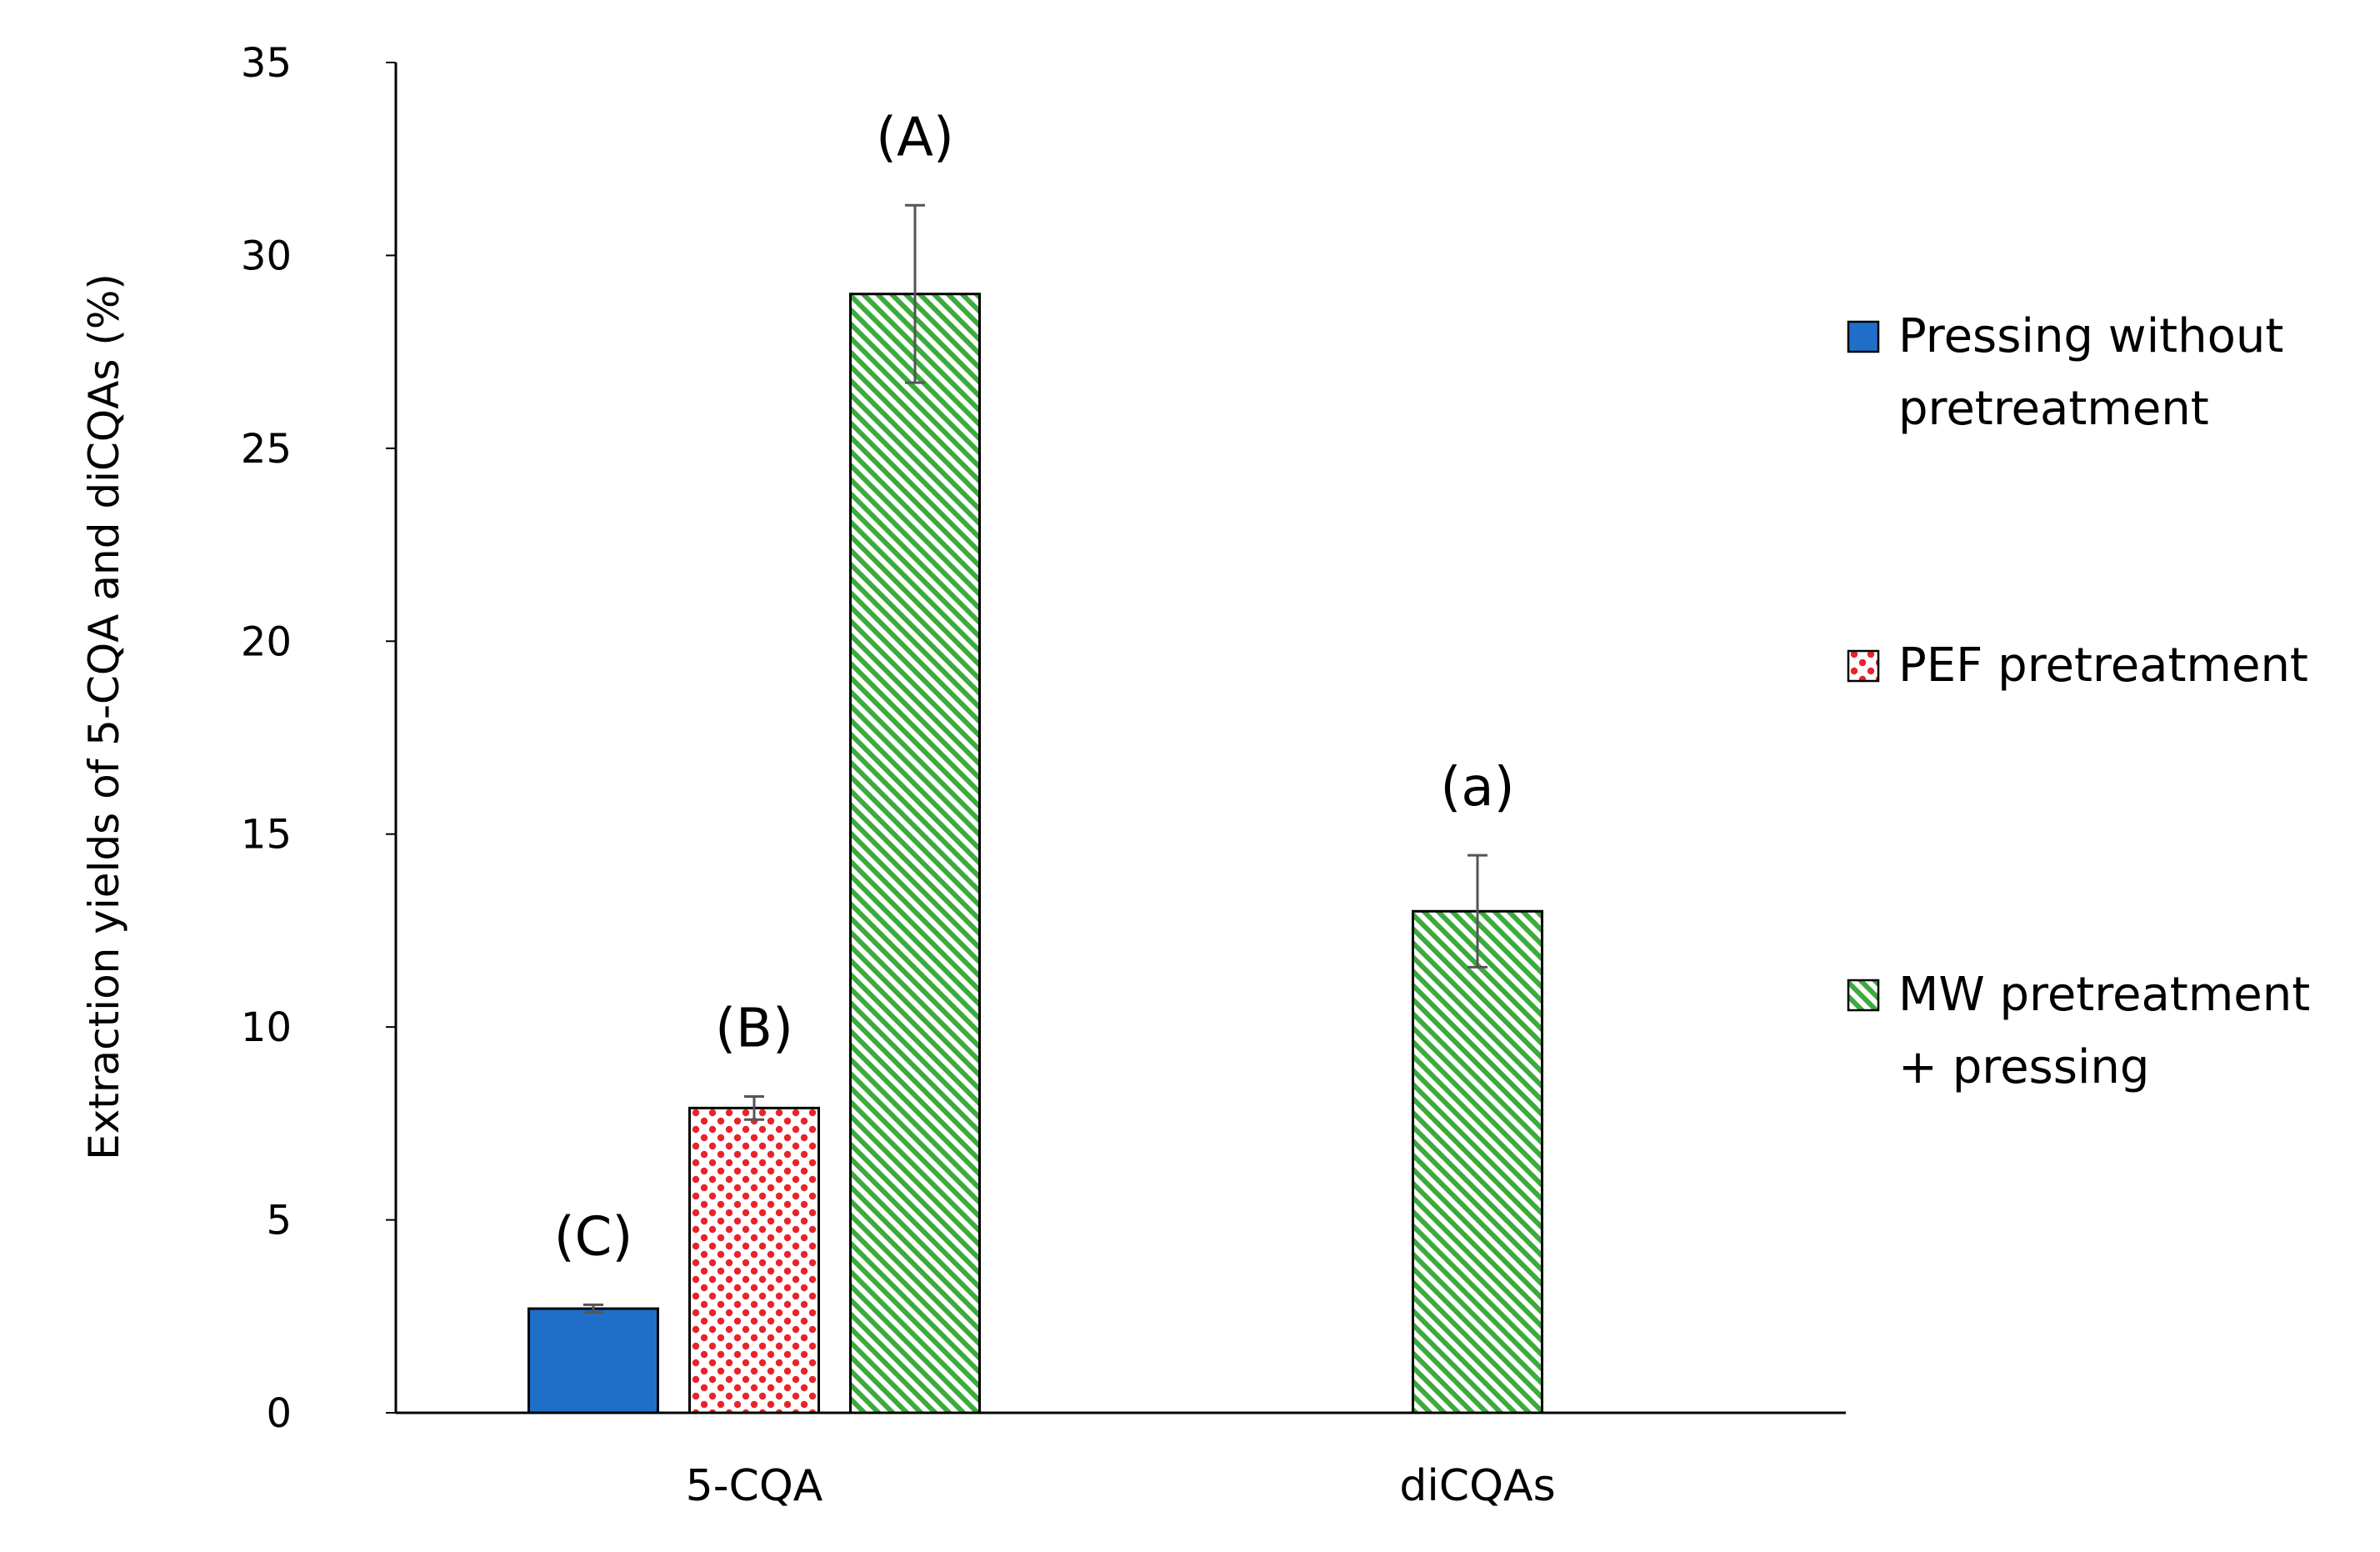 The width and height of the screenshot is (2380, 1552). What do you see at coordinates (266, 450) in the screenshot?
I see `y-tick-label: 25` at bounding box center [266, 450].